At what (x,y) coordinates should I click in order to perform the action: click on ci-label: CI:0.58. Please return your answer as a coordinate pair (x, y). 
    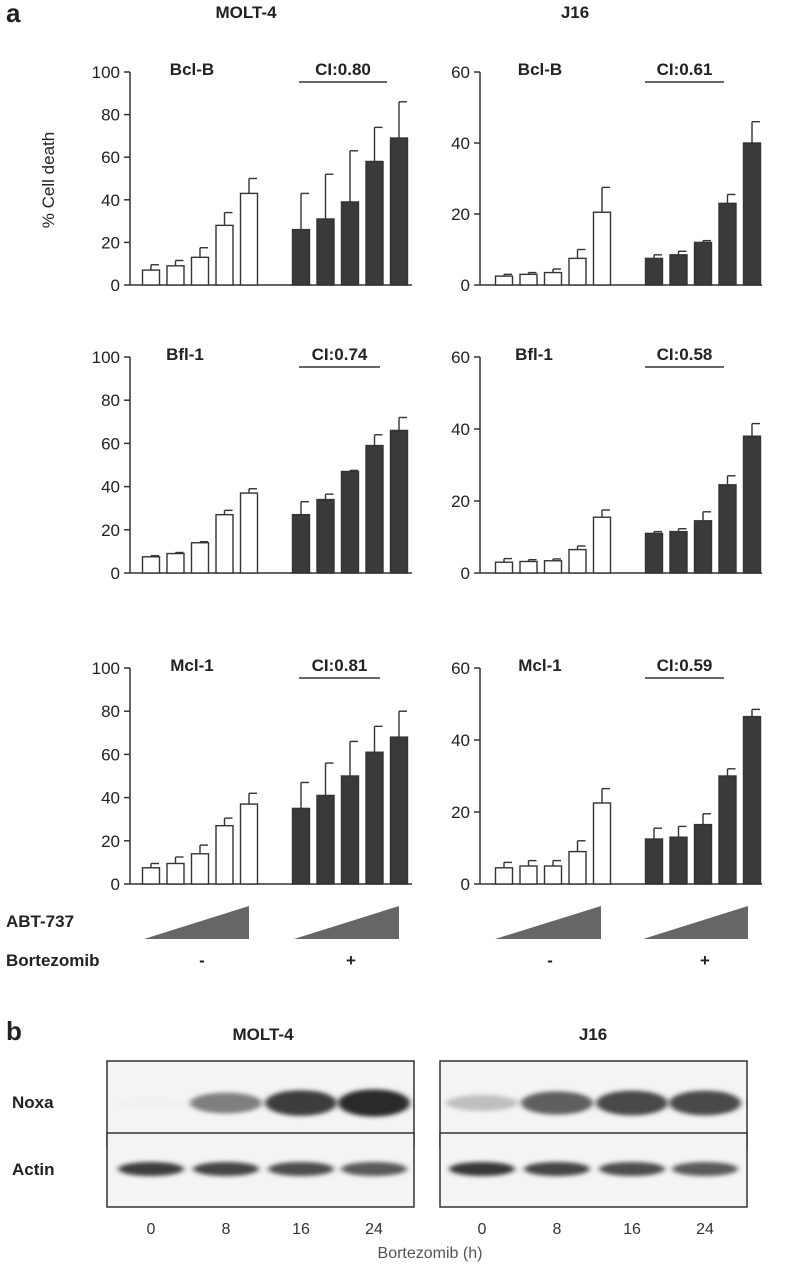
    Looking at the image, I should click on (685, 354).